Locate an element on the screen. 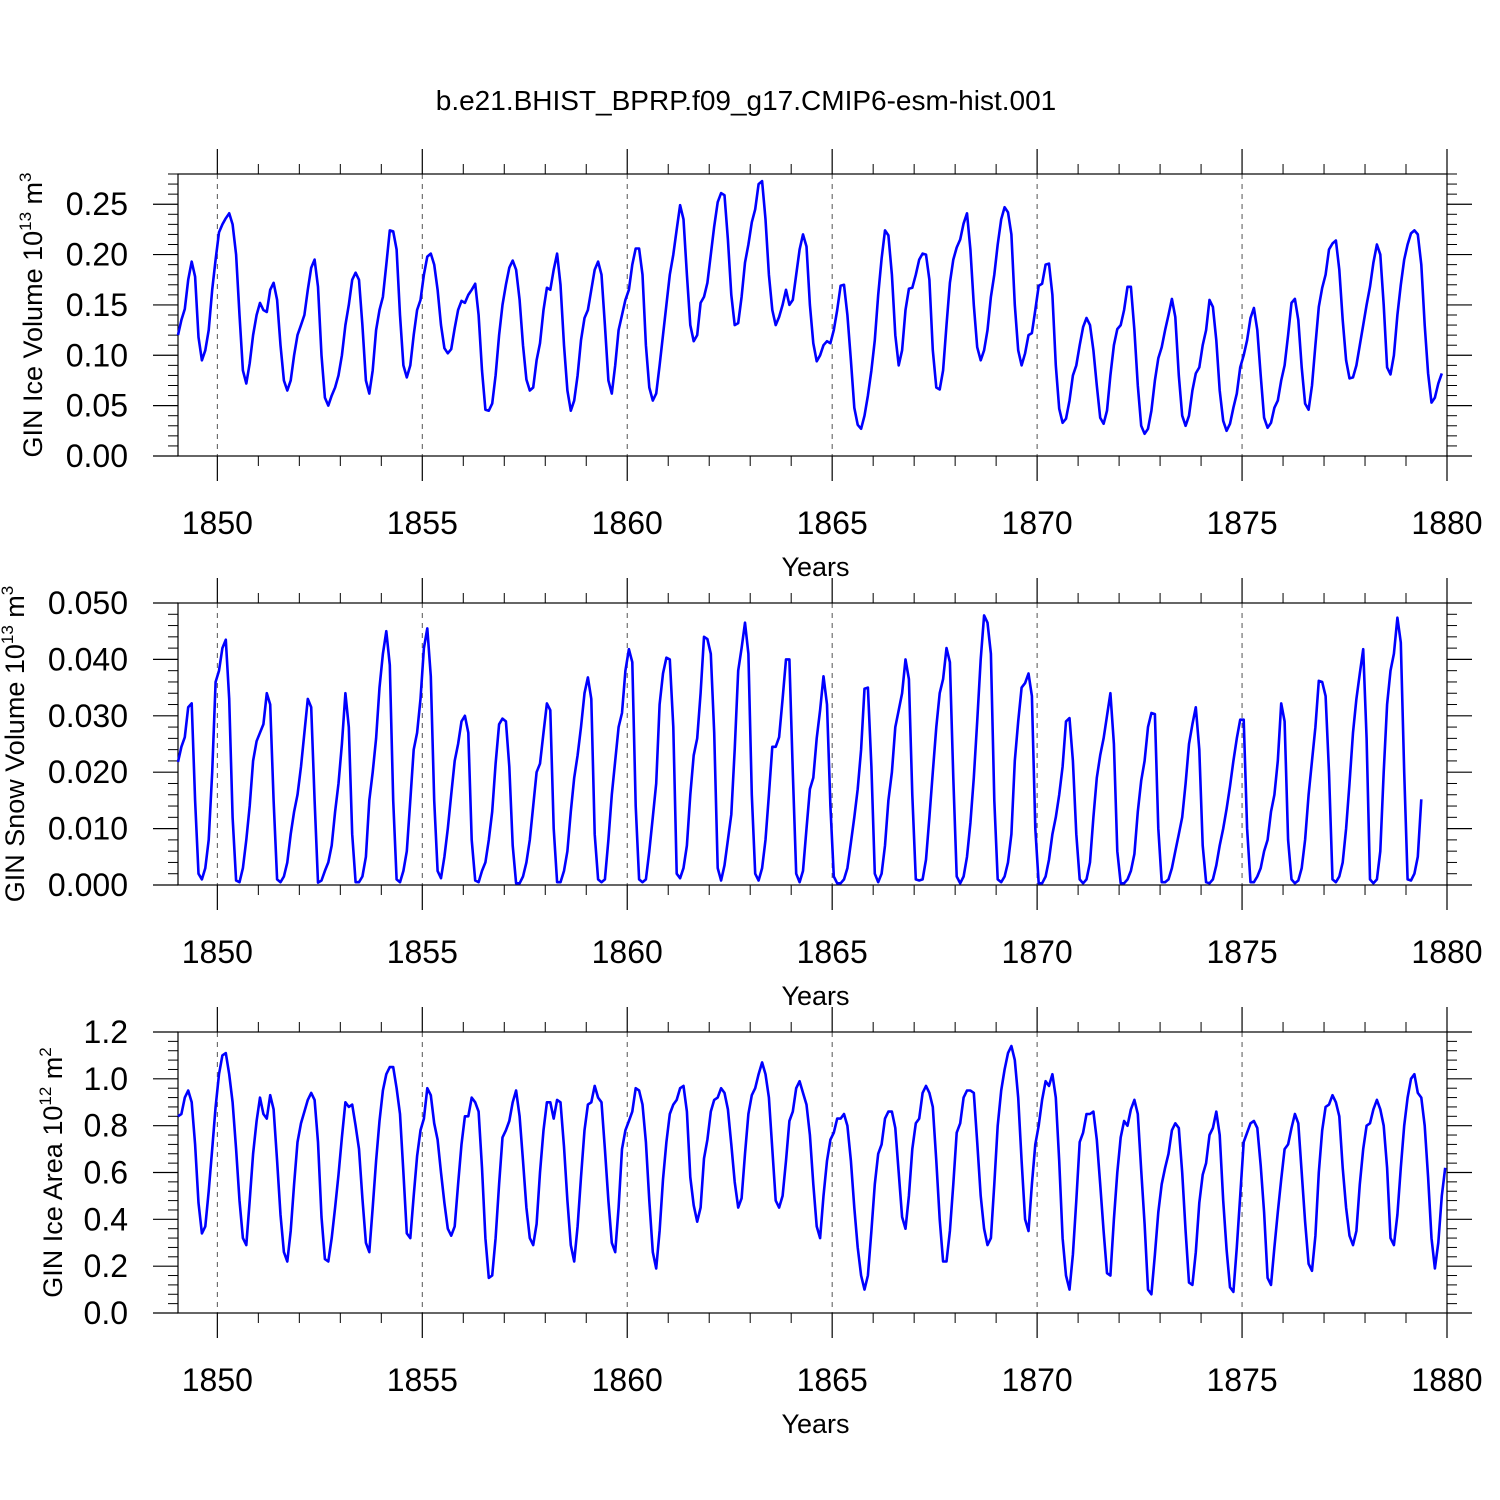 Image resolution: width=1500 pixels, height=1500 pixels. y-tick-label: 0.15 is located at coordinates (97, 305).